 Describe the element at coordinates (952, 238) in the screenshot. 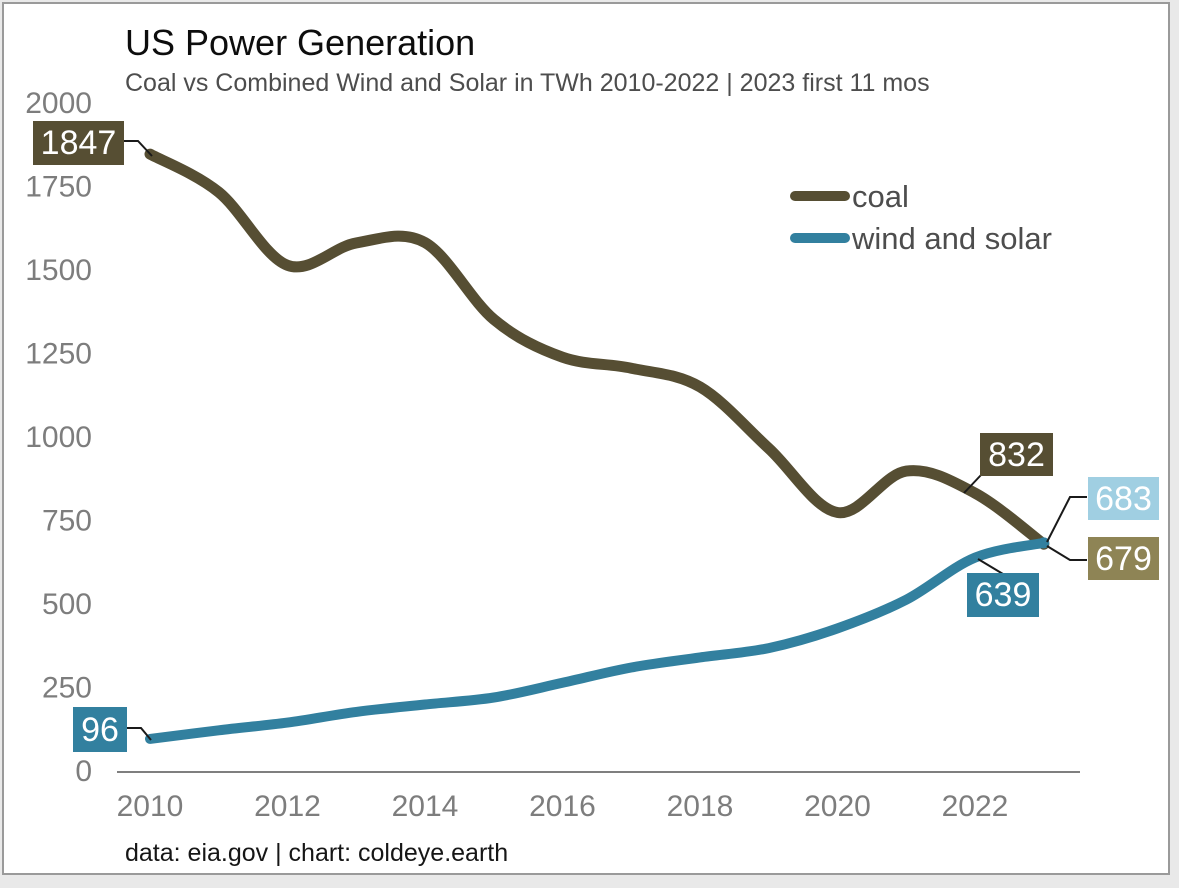

I see `legend-label-wind-and-solar: wind and solar` at that location.